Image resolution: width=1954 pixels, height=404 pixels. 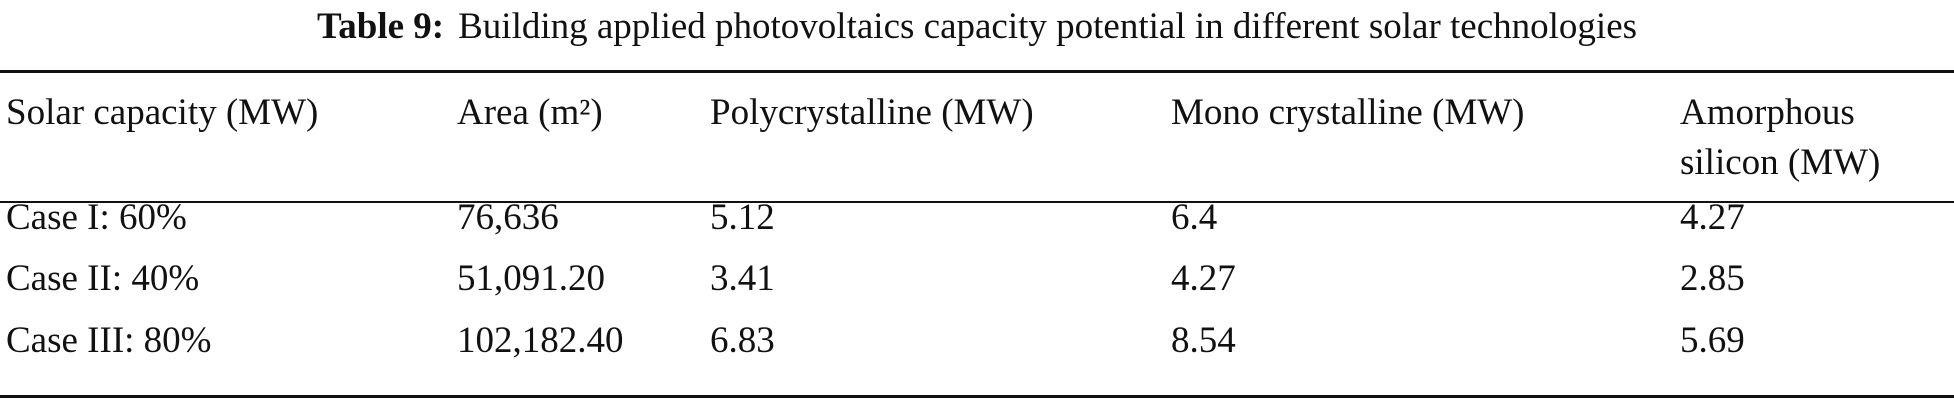 What do you see at coordinates (1780, 137) in the screenshot?
I see `header-cell: Amorphous silicon (MW)` at bounding box center [1780, 137].